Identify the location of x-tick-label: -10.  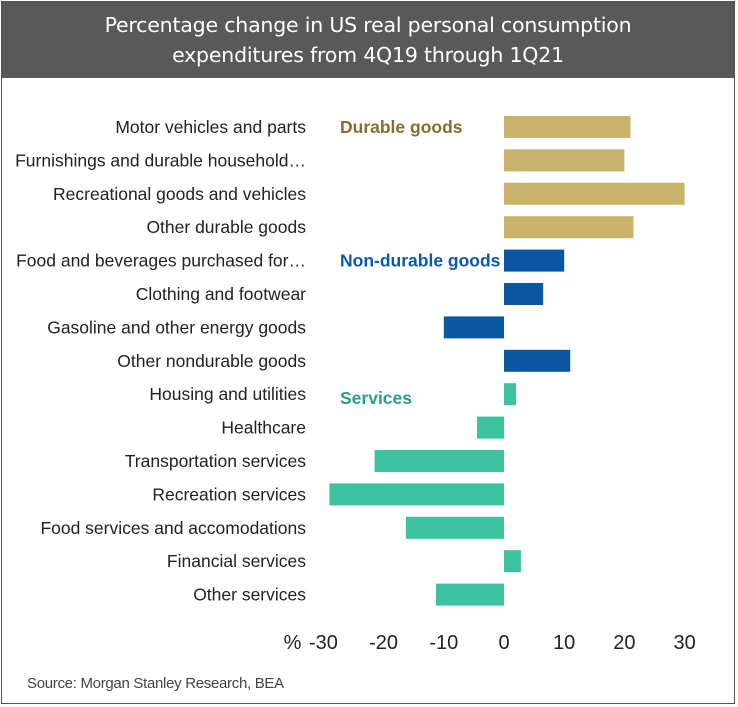
(443, 643).